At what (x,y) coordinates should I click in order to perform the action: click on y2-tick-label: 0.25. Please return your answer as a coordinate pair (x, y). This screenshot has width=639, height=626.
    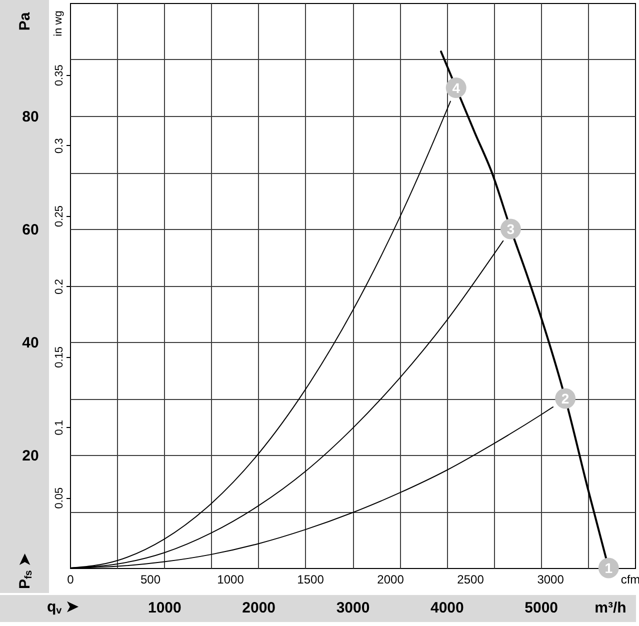
    Looking at the image, I should click on (60, 216).